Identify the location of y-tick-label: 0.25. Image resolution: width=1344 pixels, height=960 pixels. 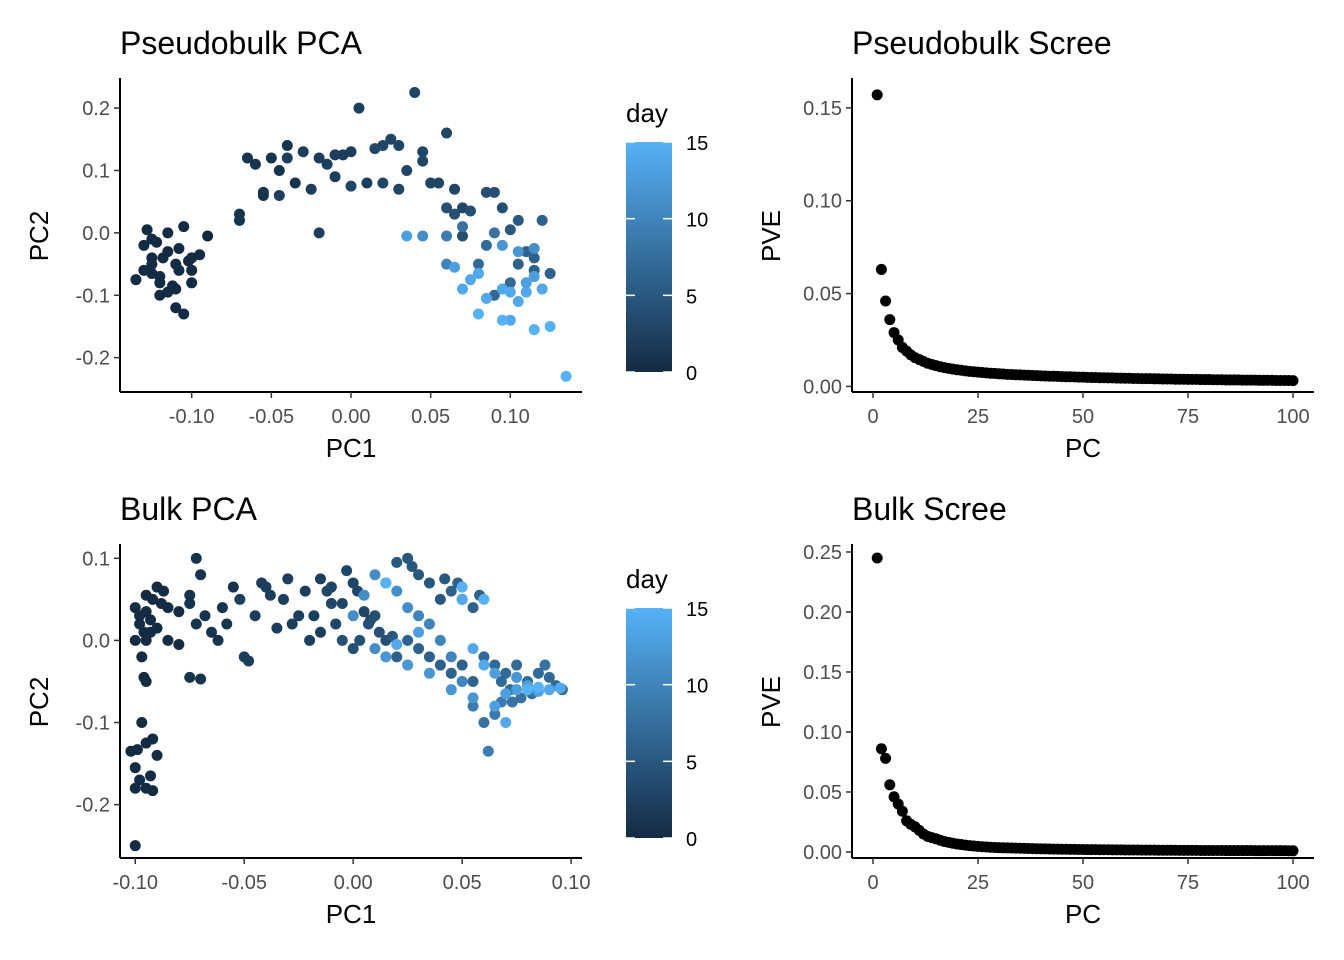
(822, 553).